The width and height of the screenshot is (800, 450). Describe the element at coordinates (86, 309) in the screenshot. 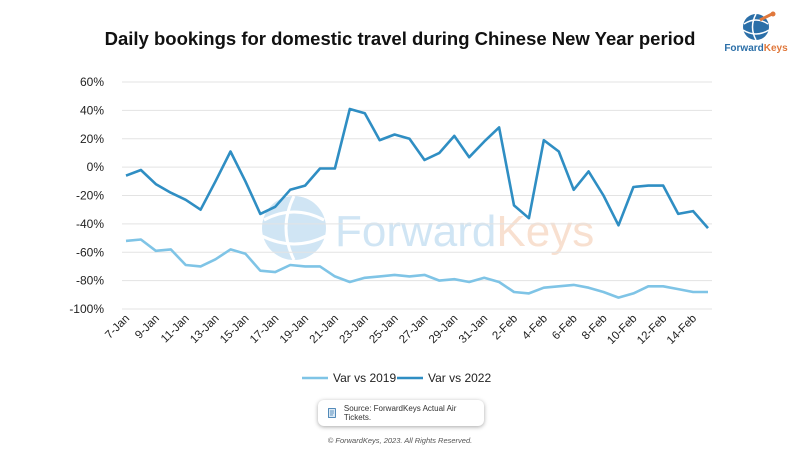

I see `y-tick-label: -100%` at that location.